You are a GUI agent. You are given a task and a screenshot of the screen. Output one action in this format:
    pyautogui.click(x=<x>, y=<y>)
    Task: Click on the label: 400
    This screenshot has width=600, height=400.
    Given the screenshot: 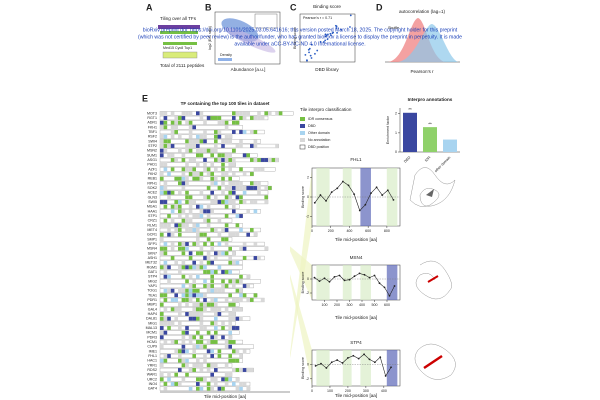 What is the action you would take?
    pyautogui.click(x=384, y=391)
    